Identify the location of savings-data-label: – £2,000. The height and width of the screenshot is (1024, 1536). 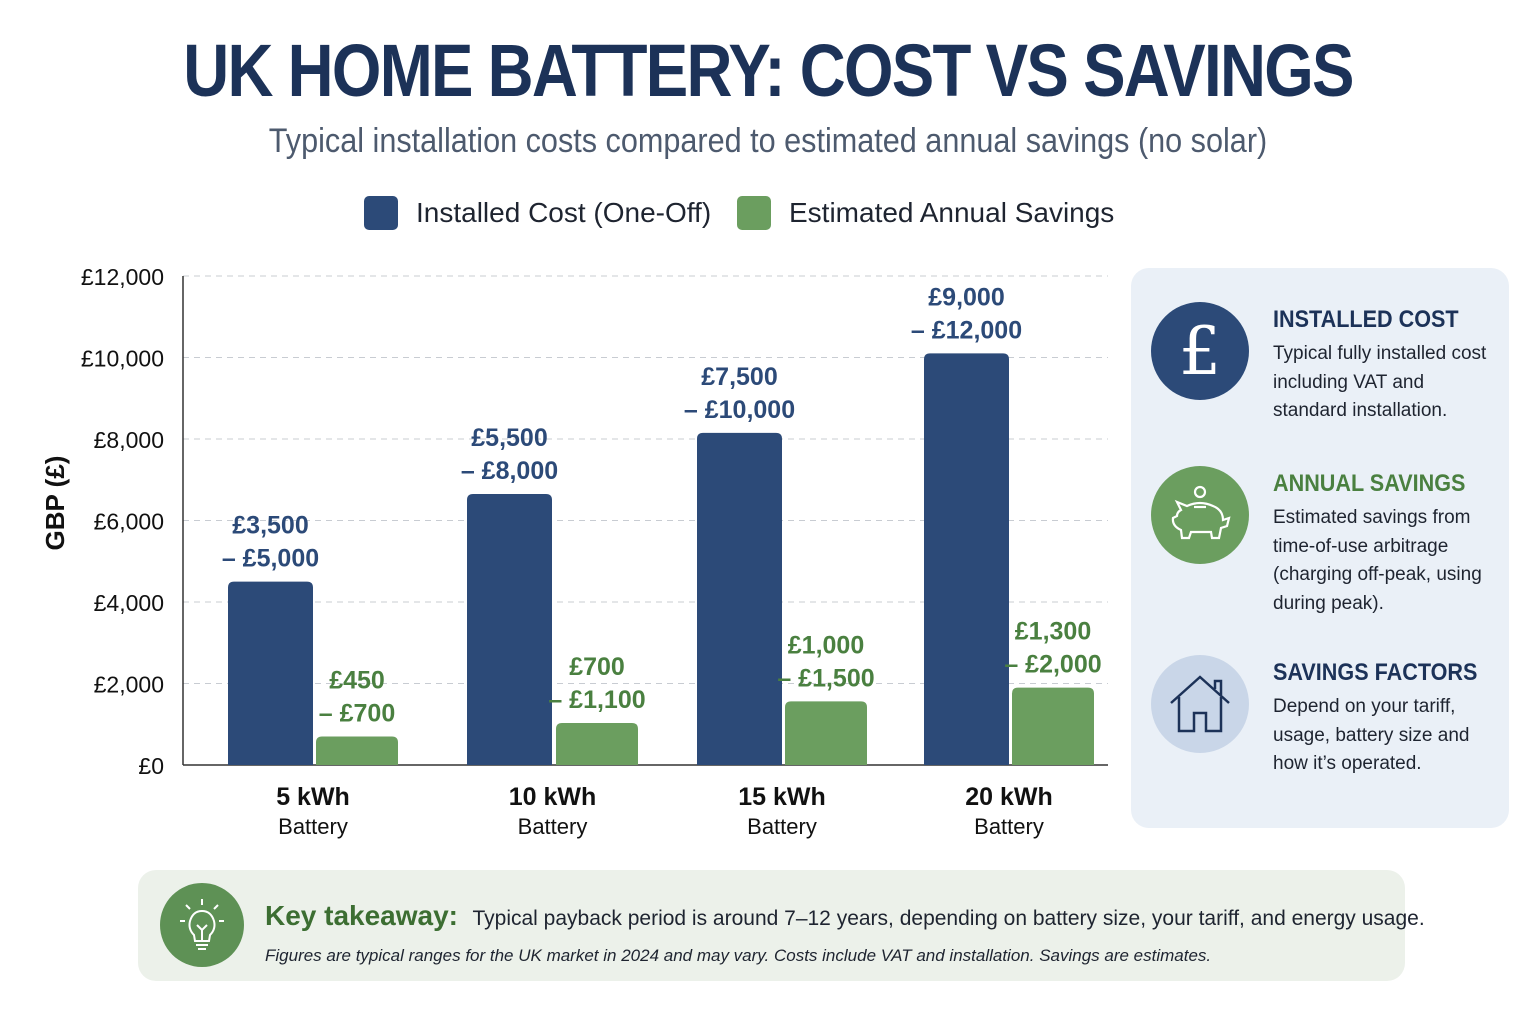
(1052, 665).